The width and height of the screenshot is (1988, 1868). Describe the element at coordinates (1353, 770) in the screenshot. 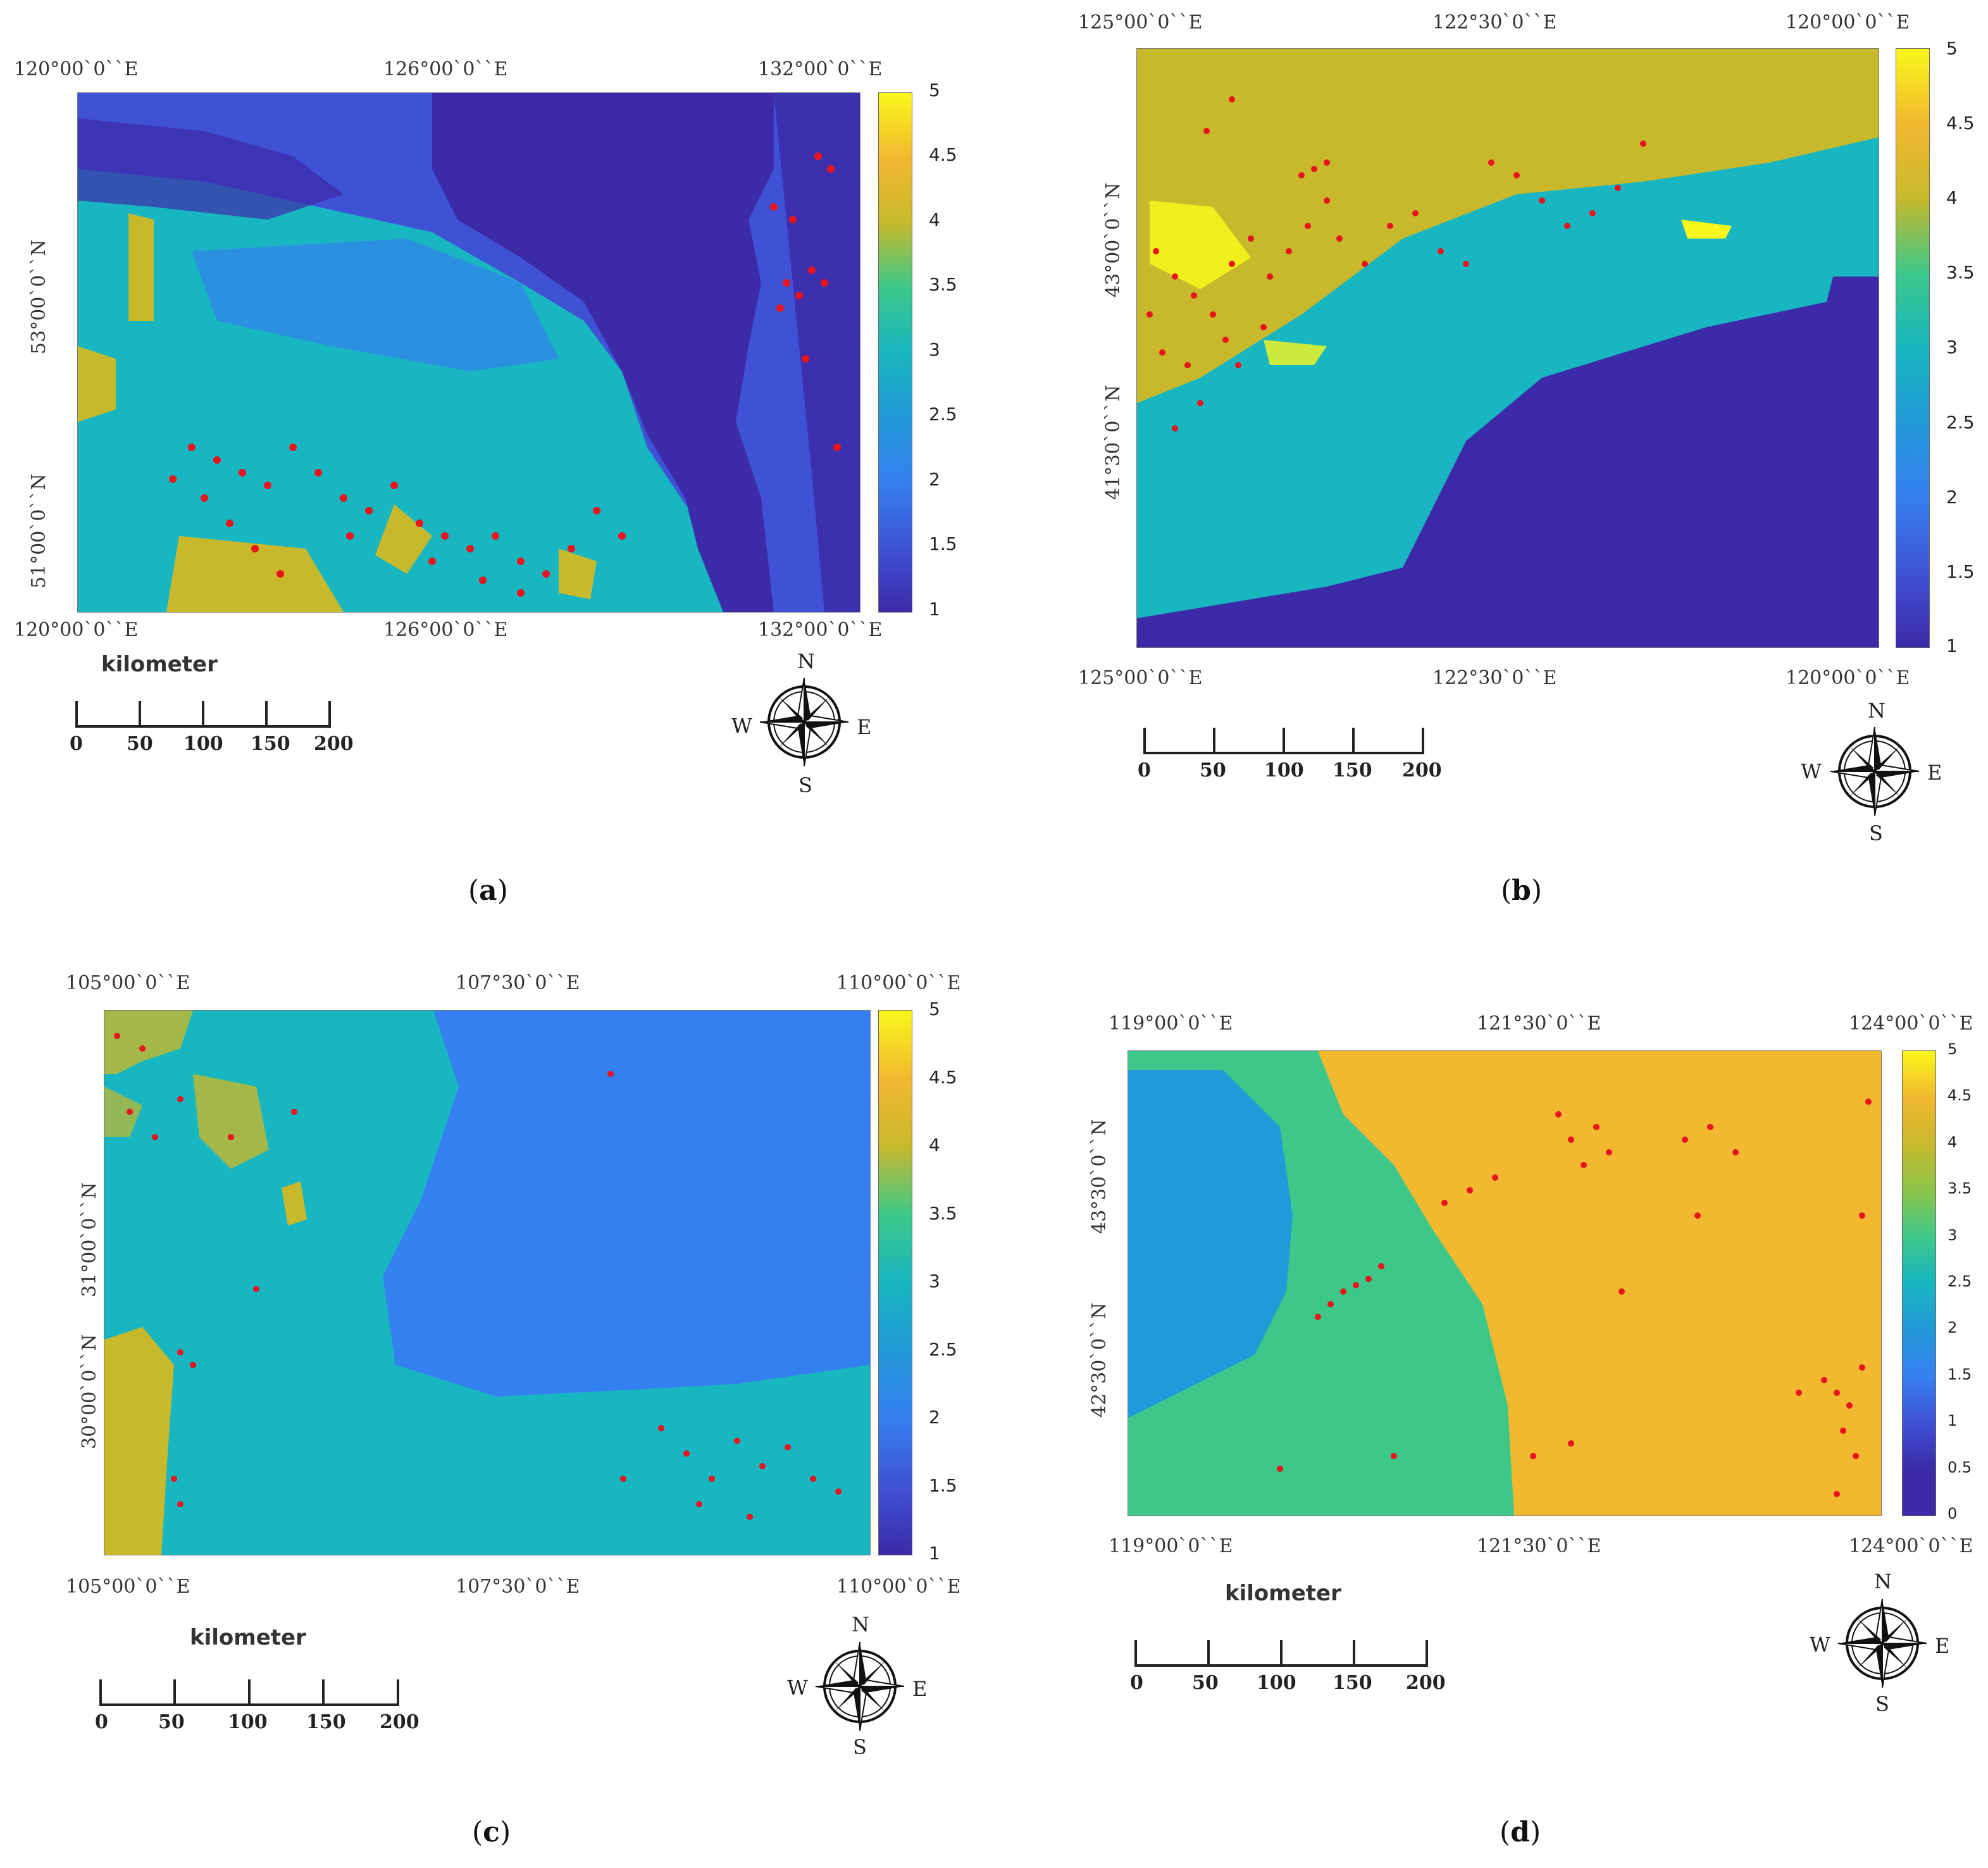

I see `panel-b-scale-150: 150` at that location.